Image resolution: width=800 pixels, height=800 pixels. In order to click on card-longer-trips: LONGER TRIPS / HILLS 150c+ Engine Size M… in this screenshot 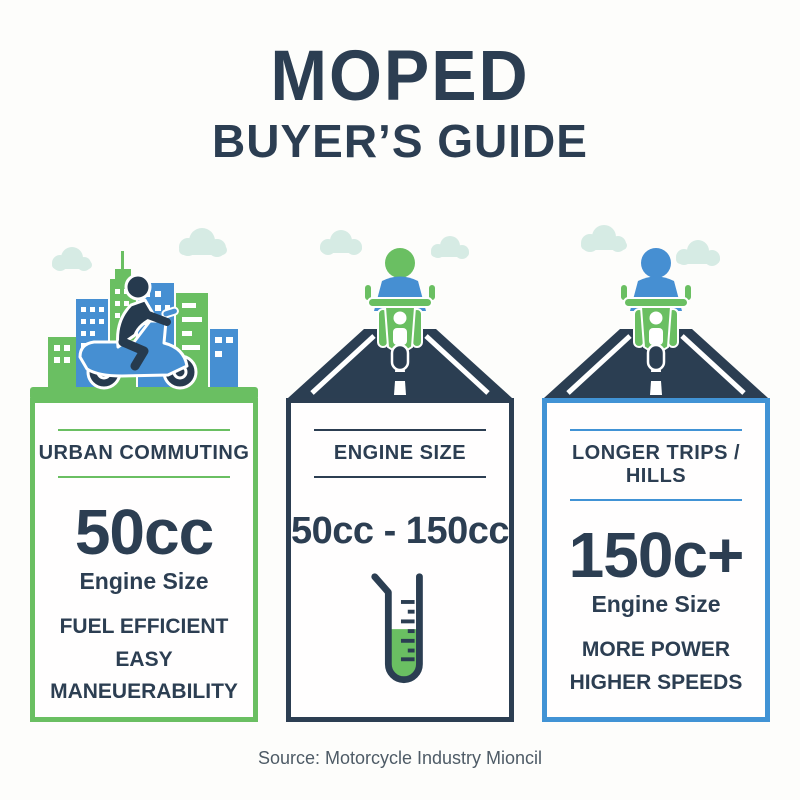, I will do `click(656, 560)`.